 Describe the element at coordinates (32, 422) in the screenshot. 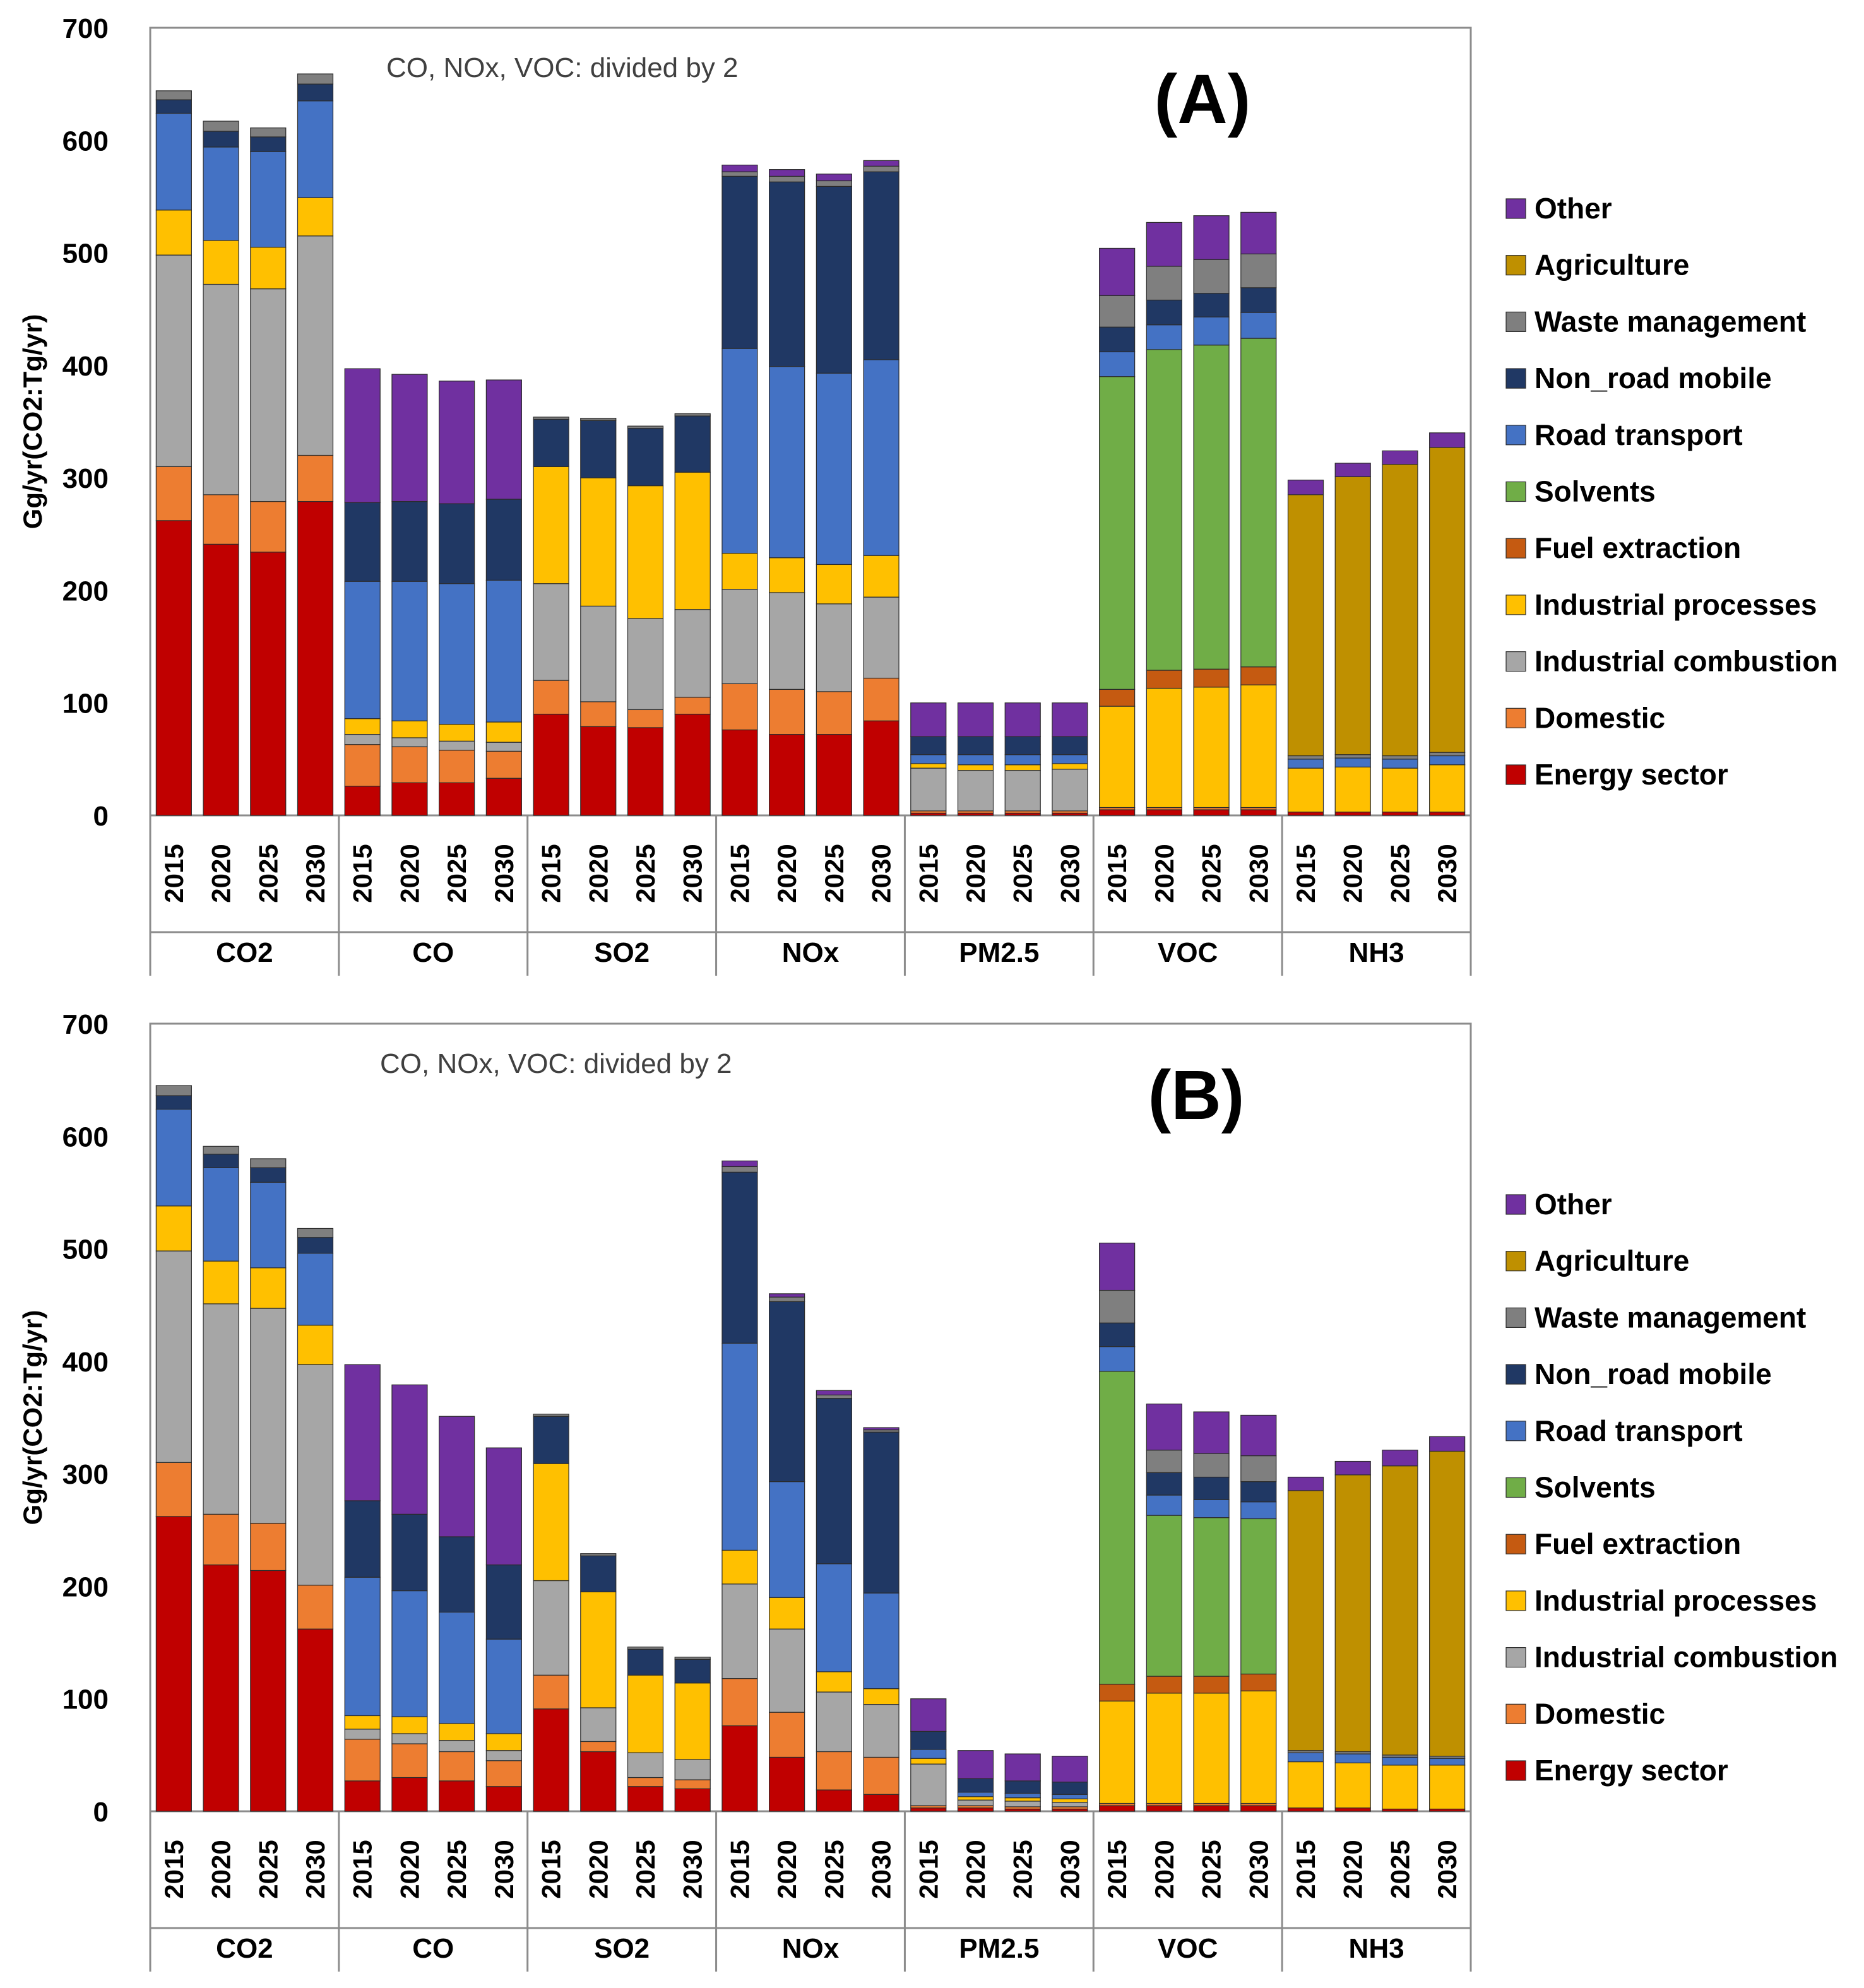

I see `panel-a-ylabel: Gg/yr(CO2:Tg/yr)` at that location.